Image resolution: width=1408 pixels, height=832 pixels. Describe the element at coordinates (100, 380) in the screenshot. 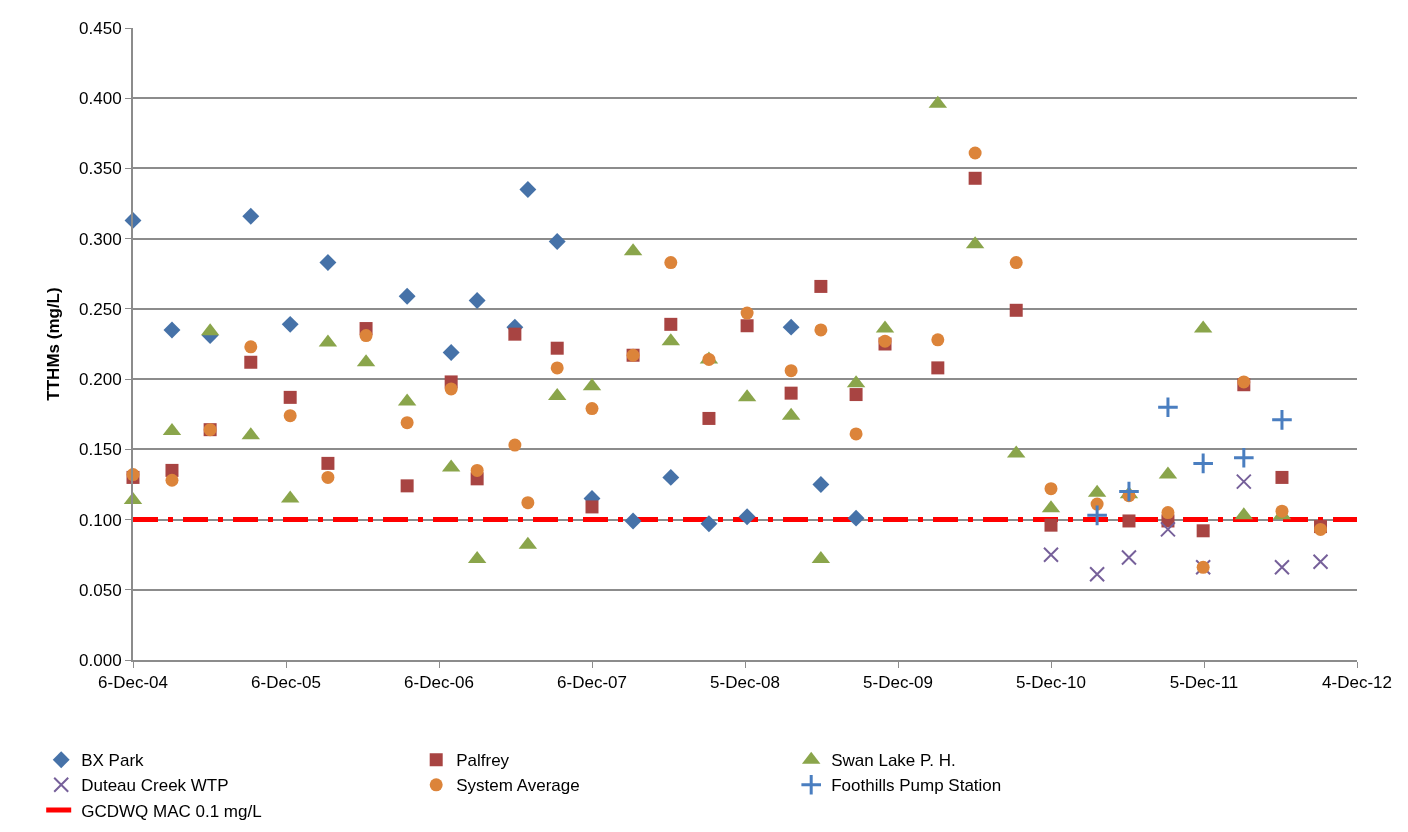

I see `y-tick-label: 0.200` at that location.